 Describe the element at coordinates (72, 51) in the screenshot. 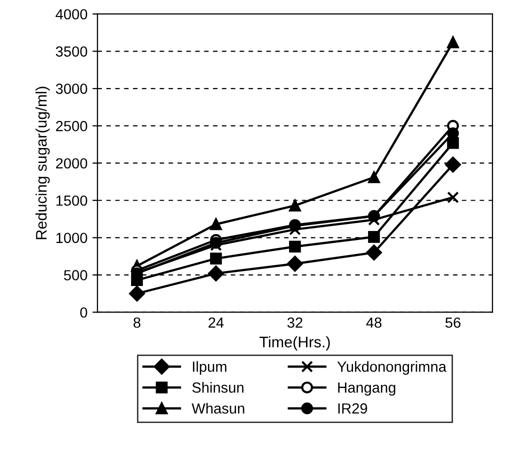

I see `y-tick-label: 3500` at that location.